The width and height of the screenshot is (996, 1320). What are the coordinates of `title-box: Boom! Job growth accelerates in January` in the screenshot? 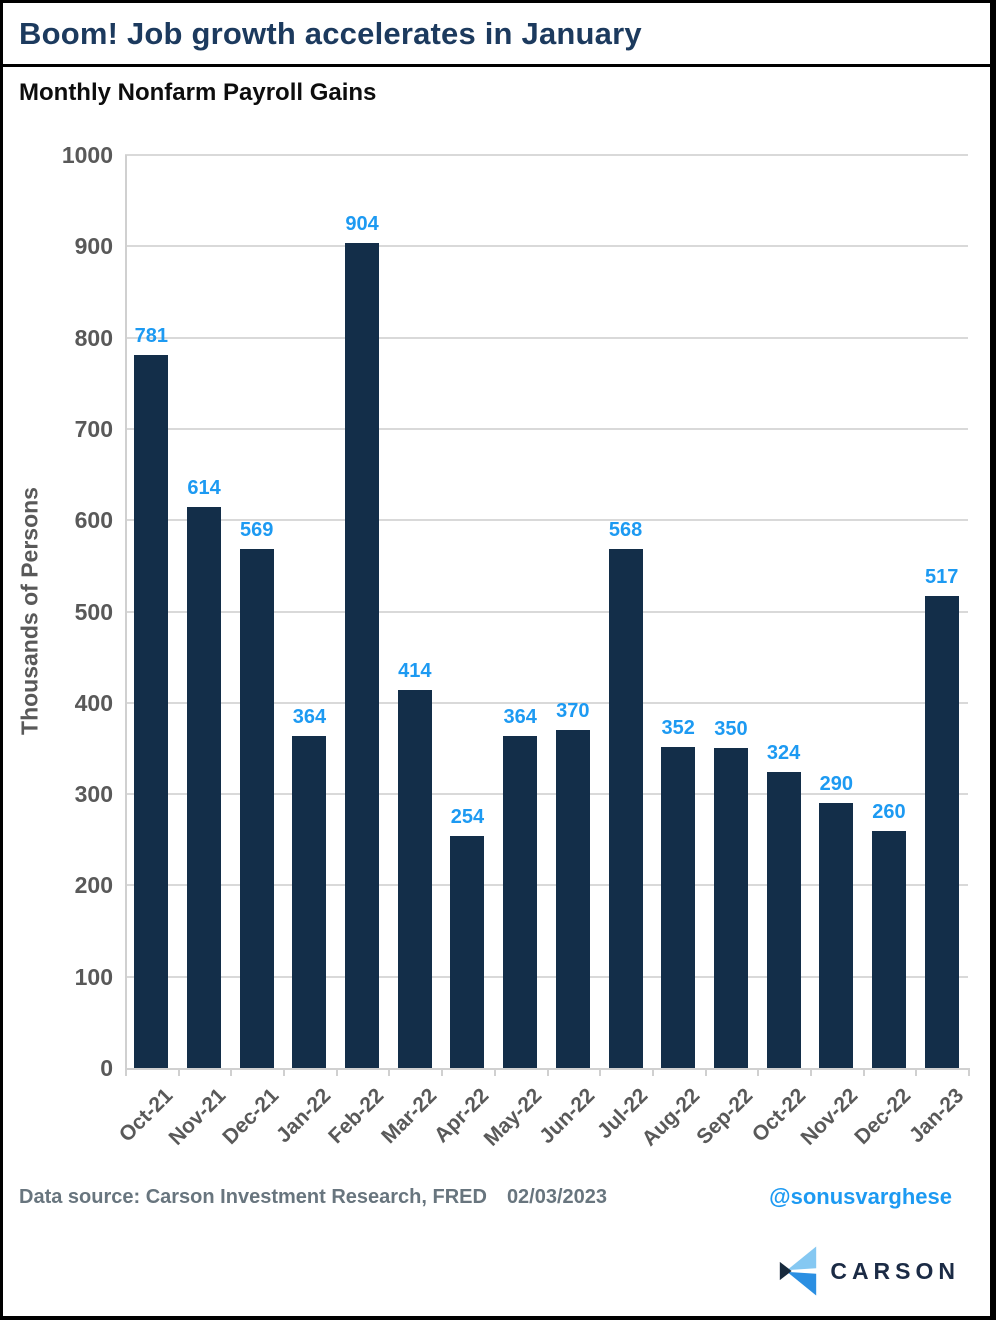 It's located at (496, 35).